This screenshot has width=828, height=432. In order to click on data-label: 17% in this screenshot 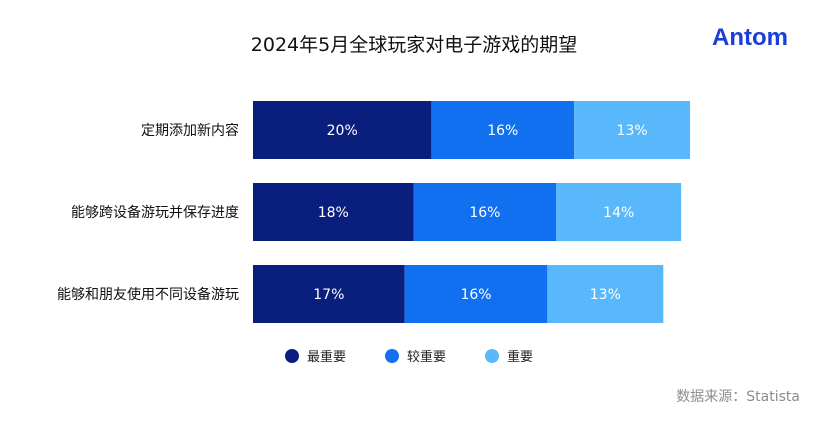, I will do `click(328, 295)`.